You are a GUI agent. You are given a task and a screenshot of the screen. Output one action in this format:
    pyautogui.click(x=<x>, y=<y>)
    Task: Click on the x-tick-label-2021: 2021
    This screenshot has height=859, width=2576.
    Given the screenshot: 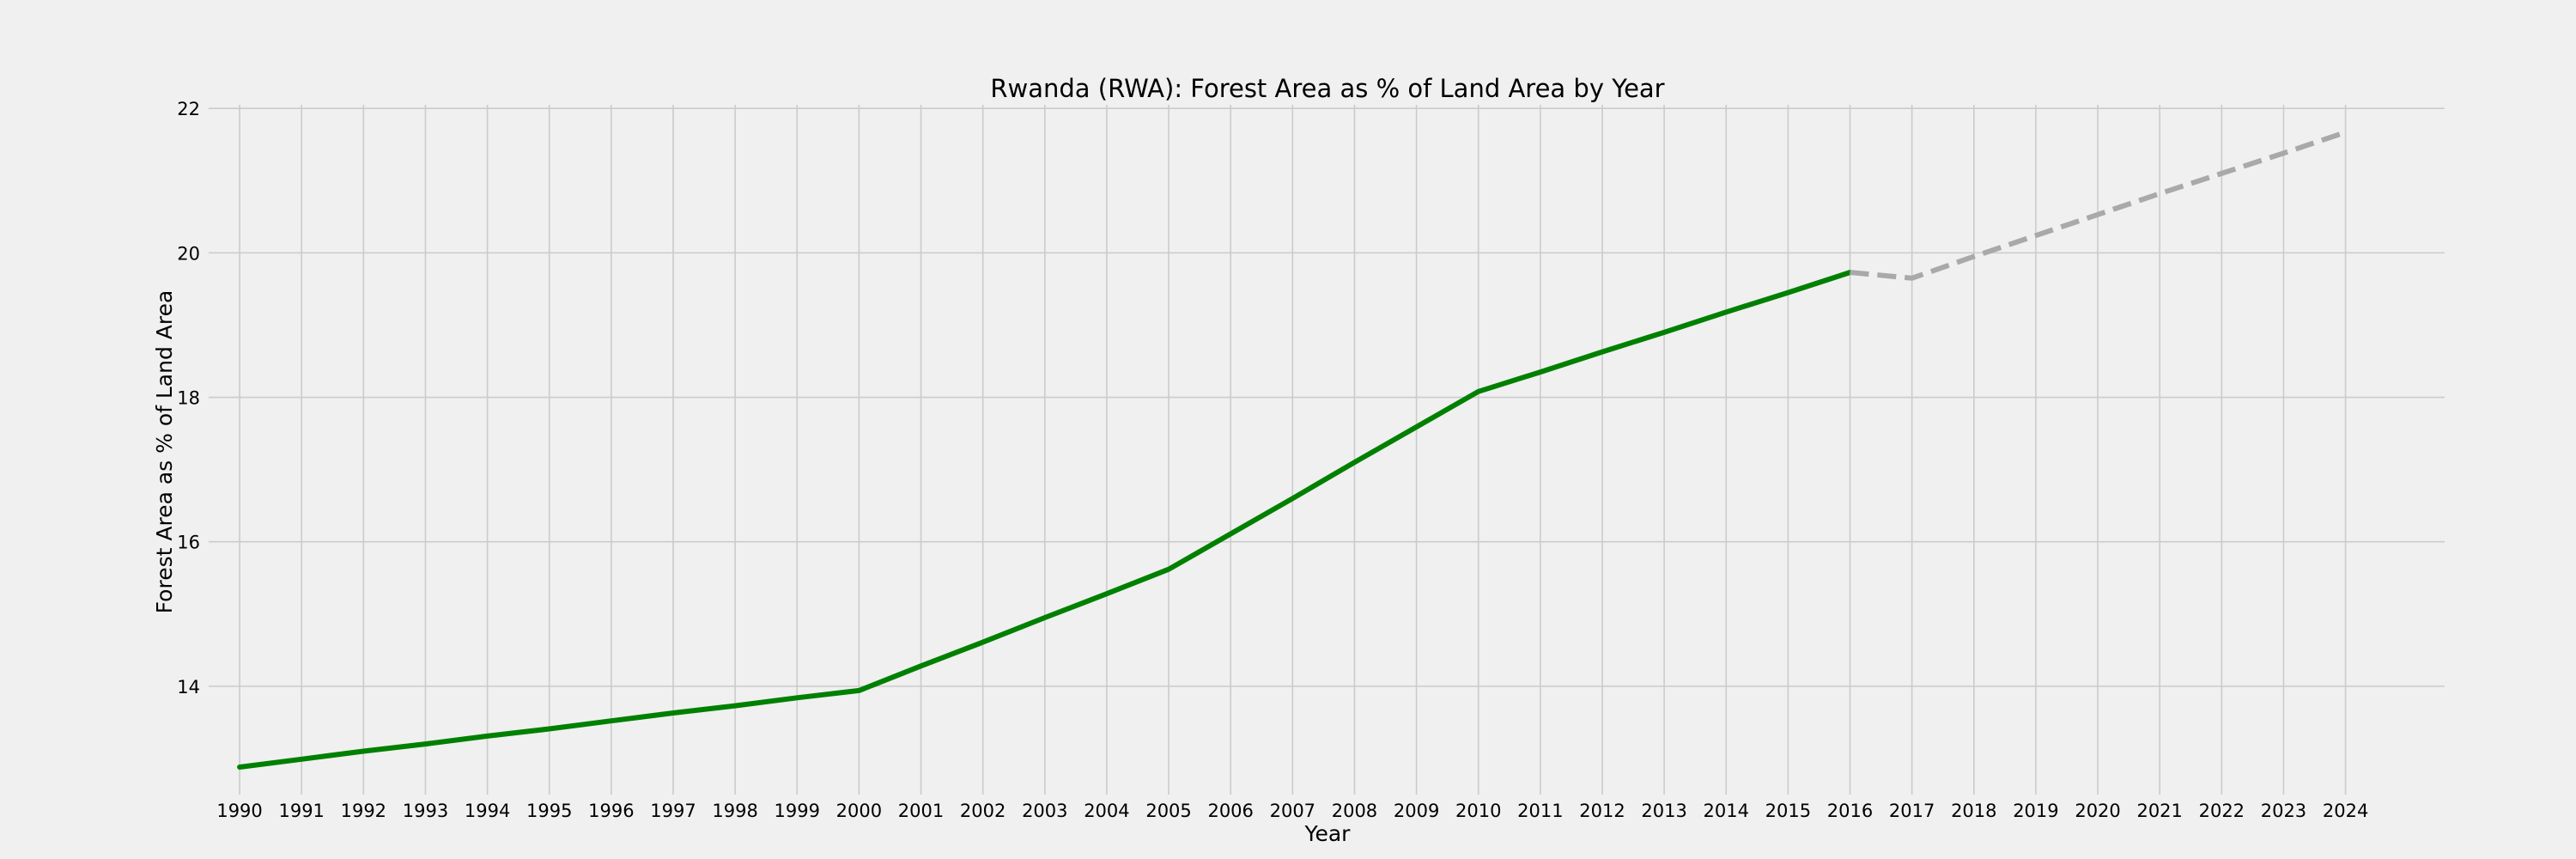 What is the action you would take?
    pyautogui.click(x=2159, y=811)
    